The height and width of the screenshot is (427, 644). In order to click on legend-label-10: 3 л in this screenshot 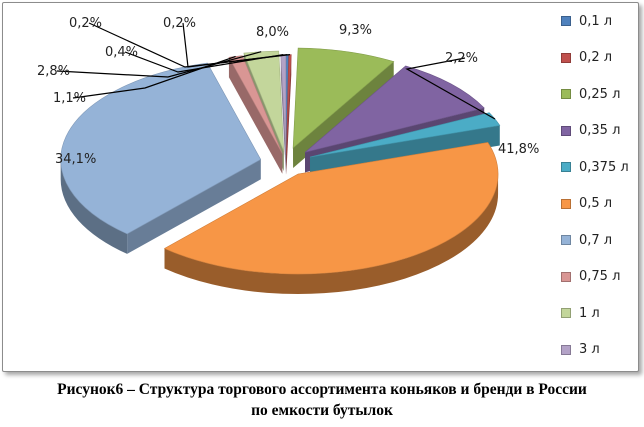, I will do `click(589, 349)`.